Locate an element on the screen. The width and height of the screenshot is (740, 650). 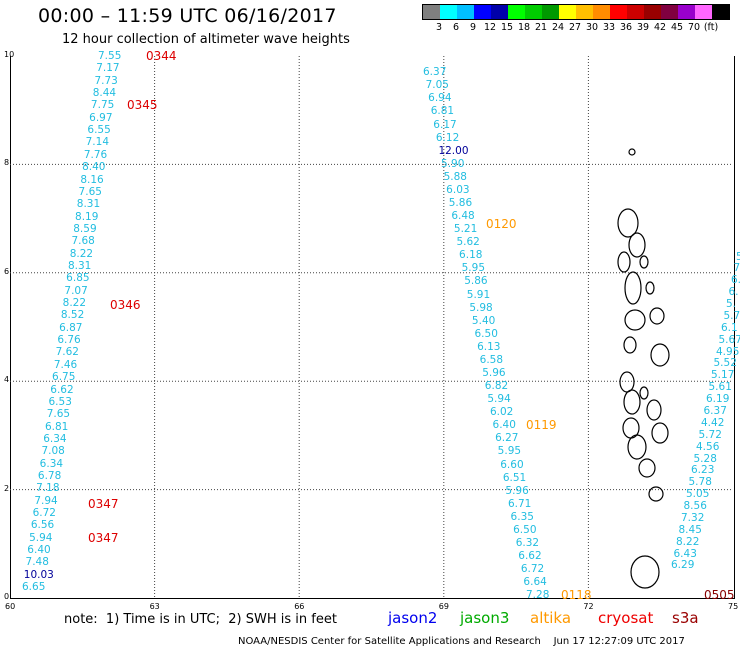
colorbar-labels: 3 6 9 12 15 18 21 24 27 30 33 36 39 42 45 70 (ft) is located at coordinates (577, 28).